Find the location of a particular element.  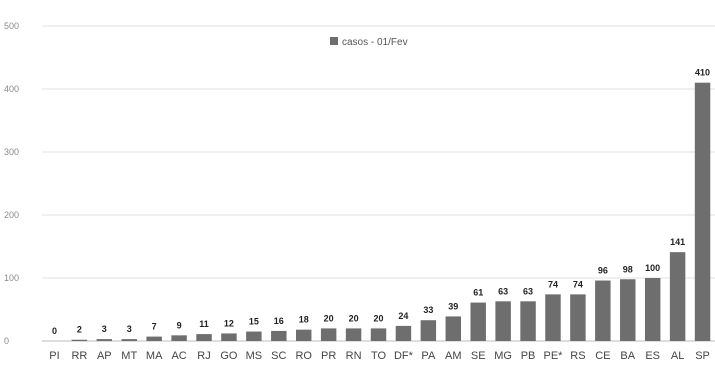

y-tick-label: 400 is located at coordinates (11, 89).